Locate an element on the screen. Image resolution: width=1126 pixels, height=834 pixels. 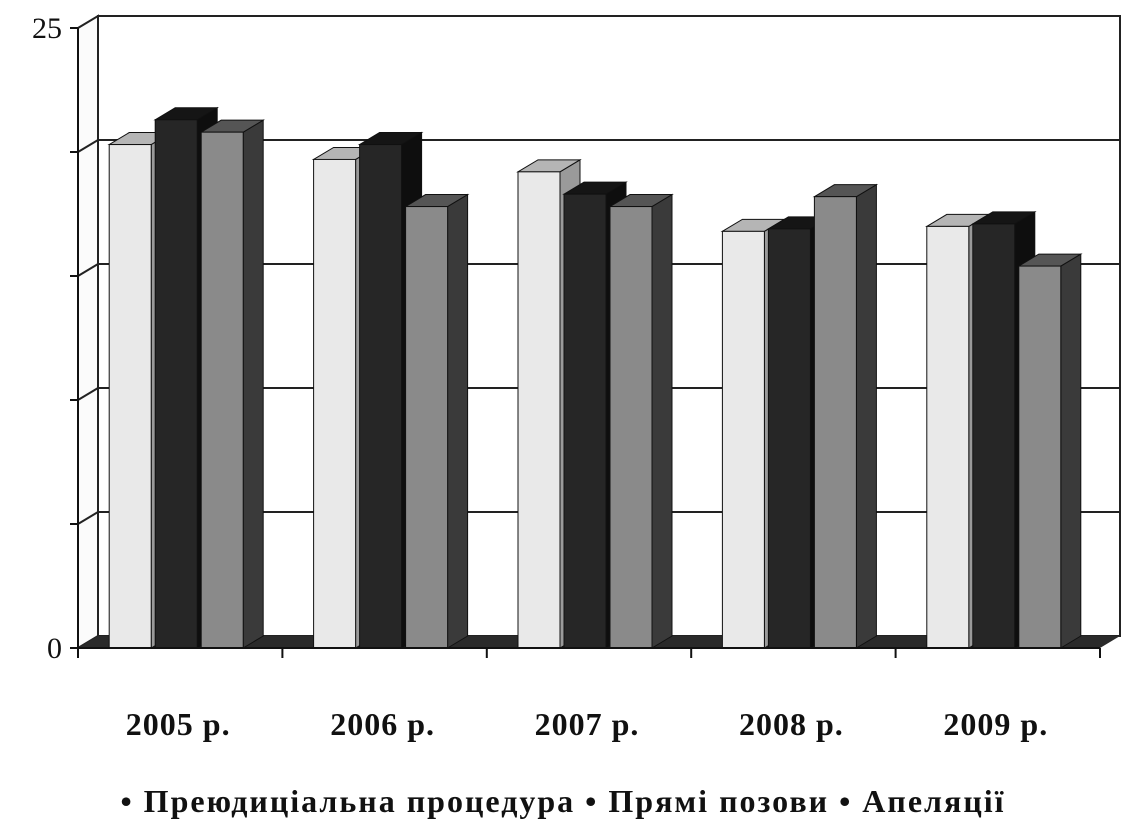
x-tick-label: 2009 р. is located at coordinates (995, 724).